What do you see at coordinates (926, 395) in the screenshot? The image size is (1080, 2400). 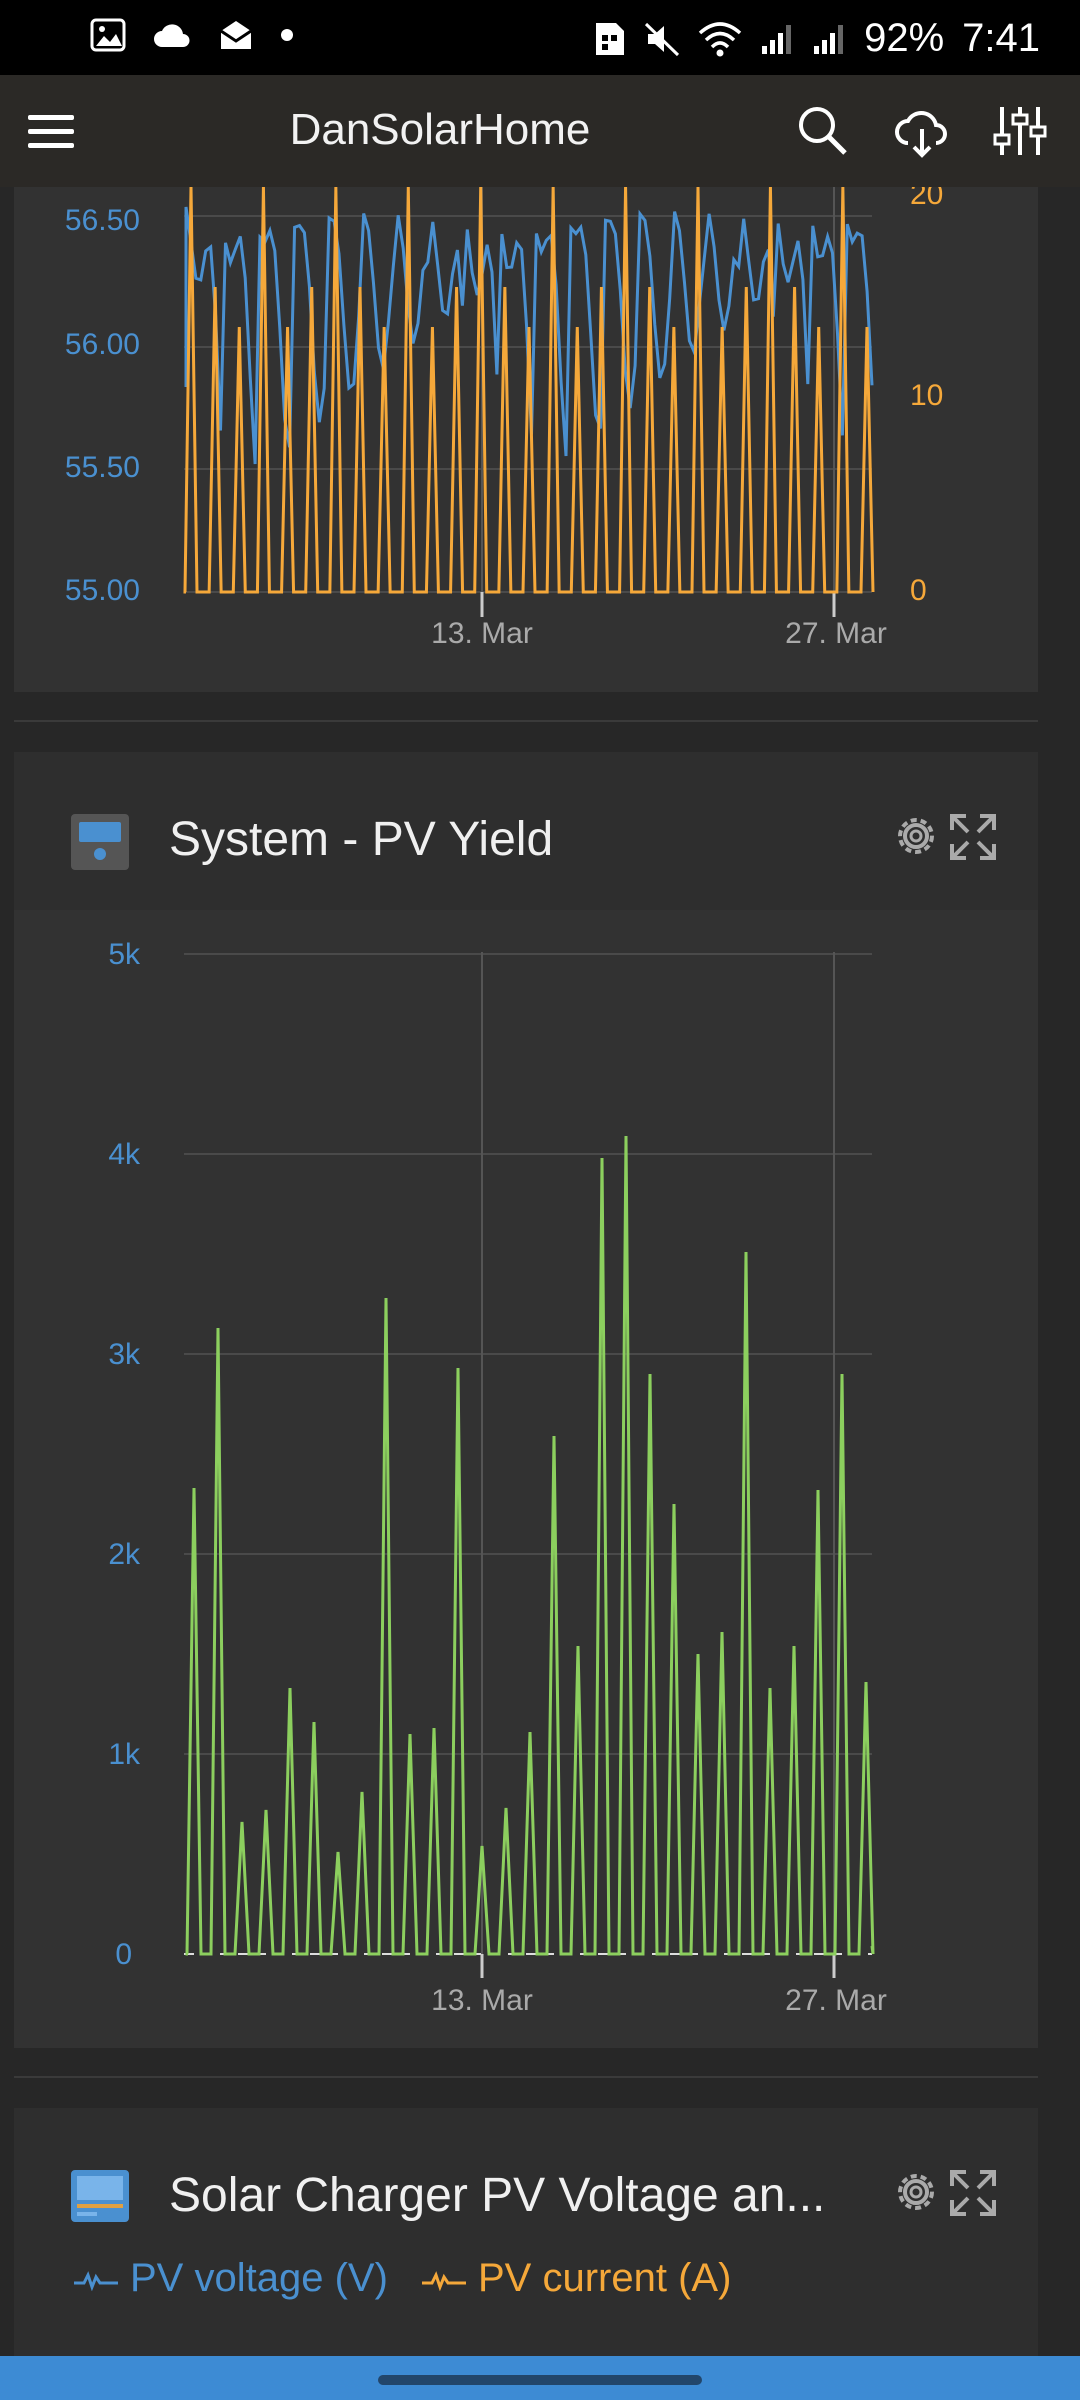 I see `right-axis-tick: 10` at bounding box center [926, 395].